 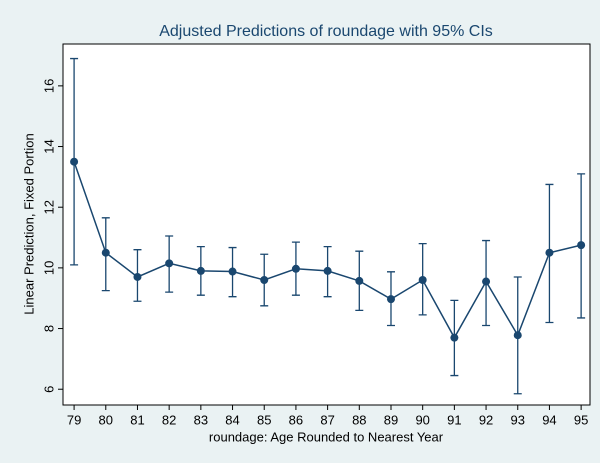 I want to click on x-tick-label: 95, so click(x=581, y=419).